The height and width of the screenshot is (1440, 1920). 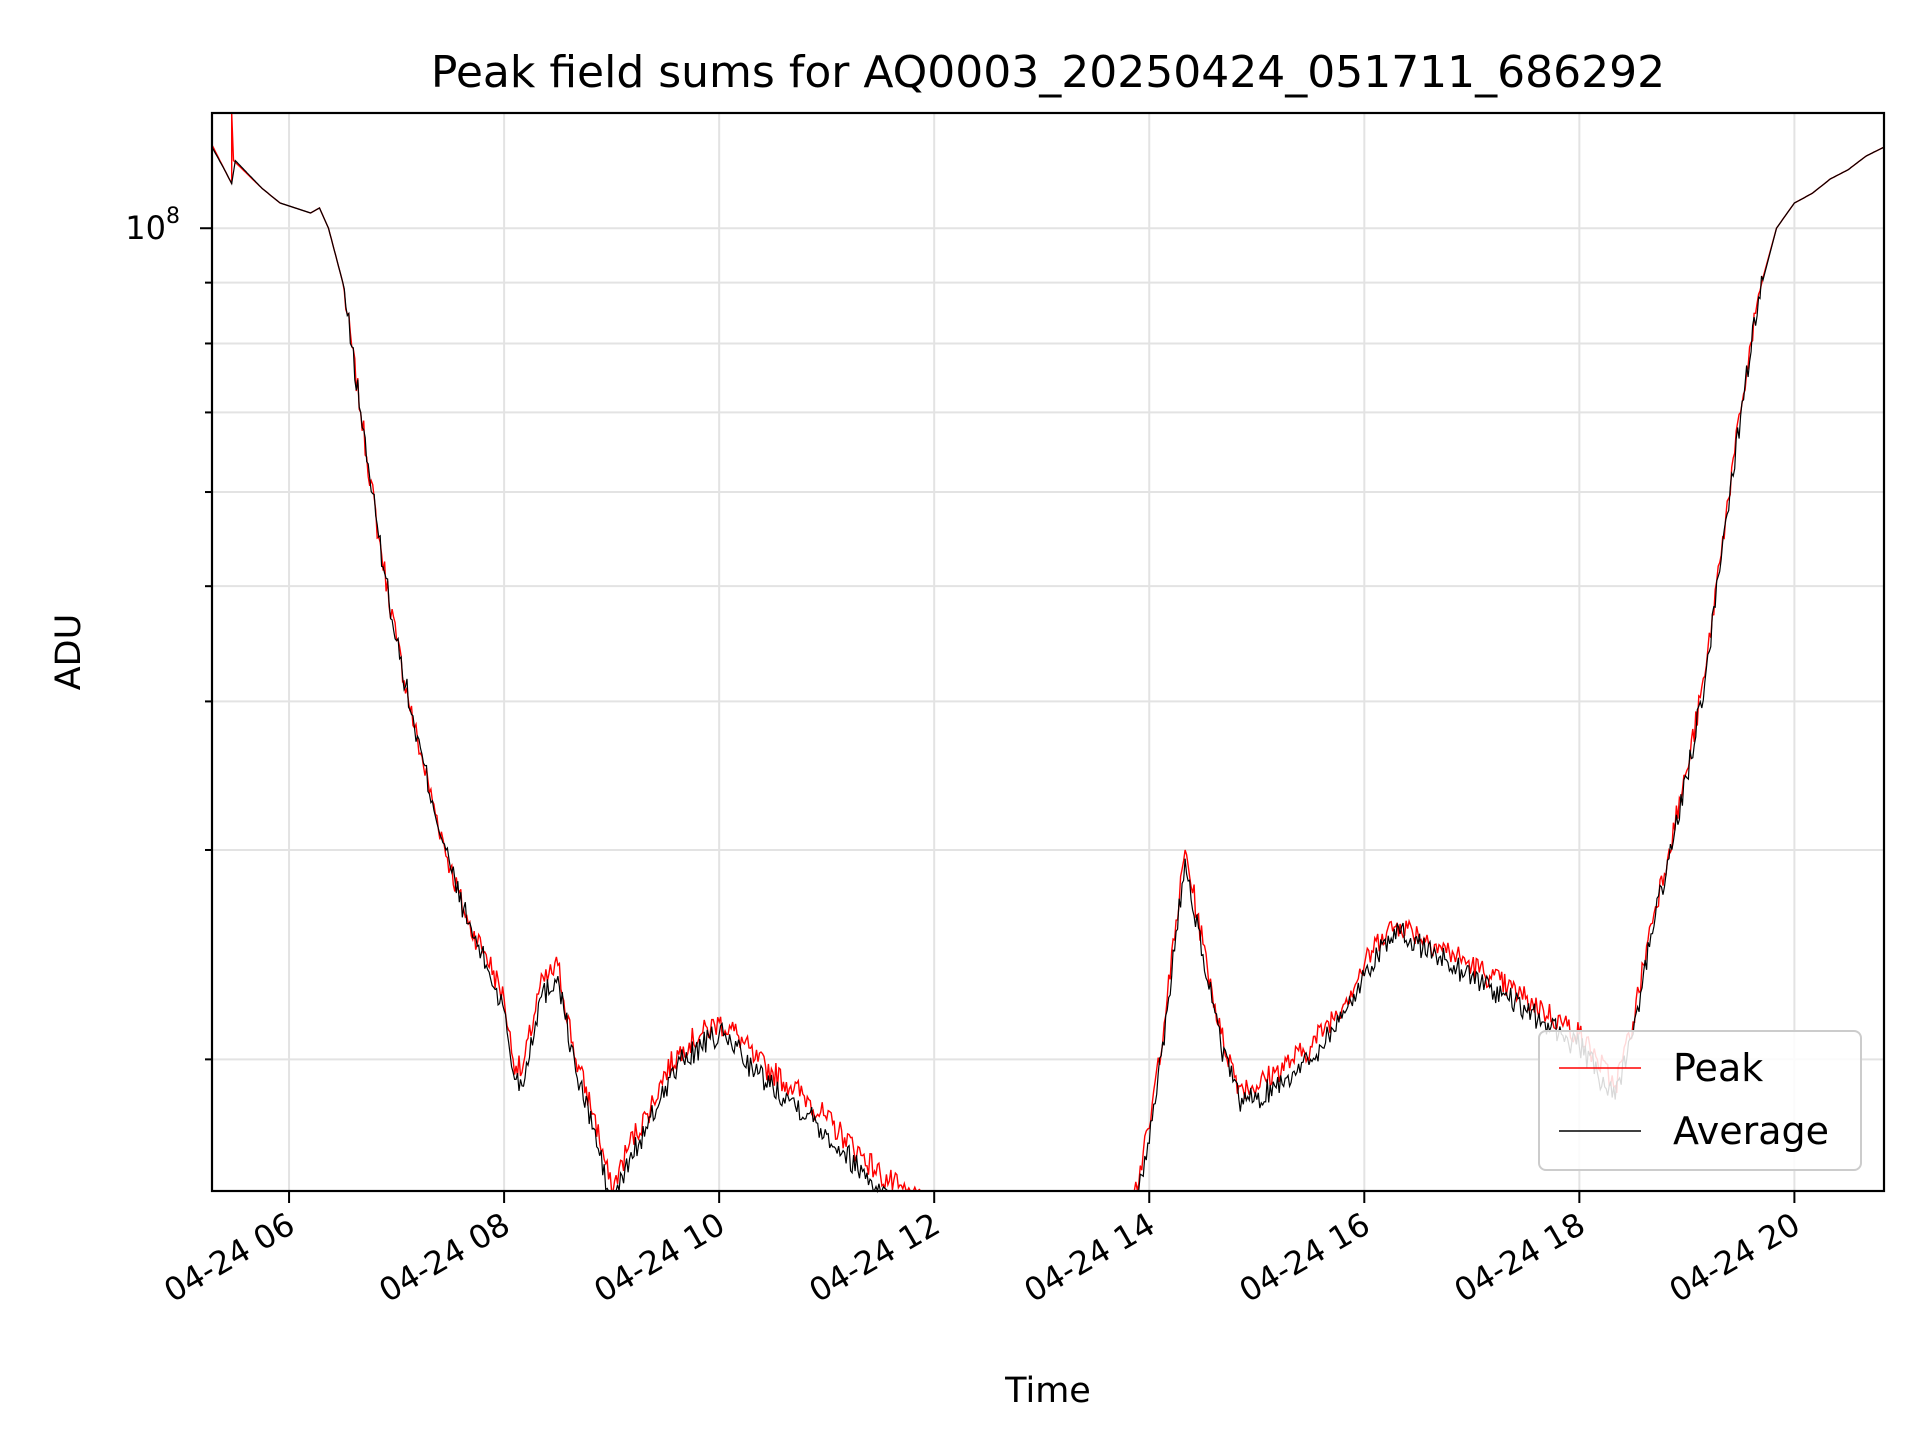 What do you see at coordinates (1047, 1391) in the screenshot?
I see `x-axis-label: Time` at bounding box center [1047, 1391].